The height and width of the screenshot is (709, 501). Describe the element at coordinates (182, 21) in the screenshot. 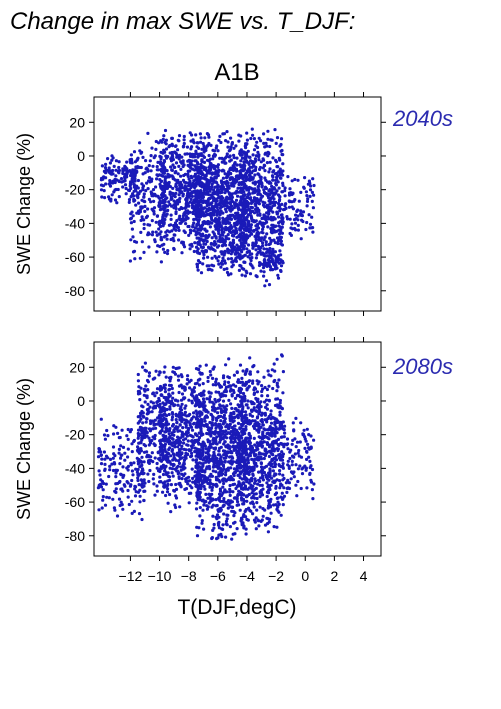

I see `figure-title: Change in max SWE vs. T_DJF:` at that location.